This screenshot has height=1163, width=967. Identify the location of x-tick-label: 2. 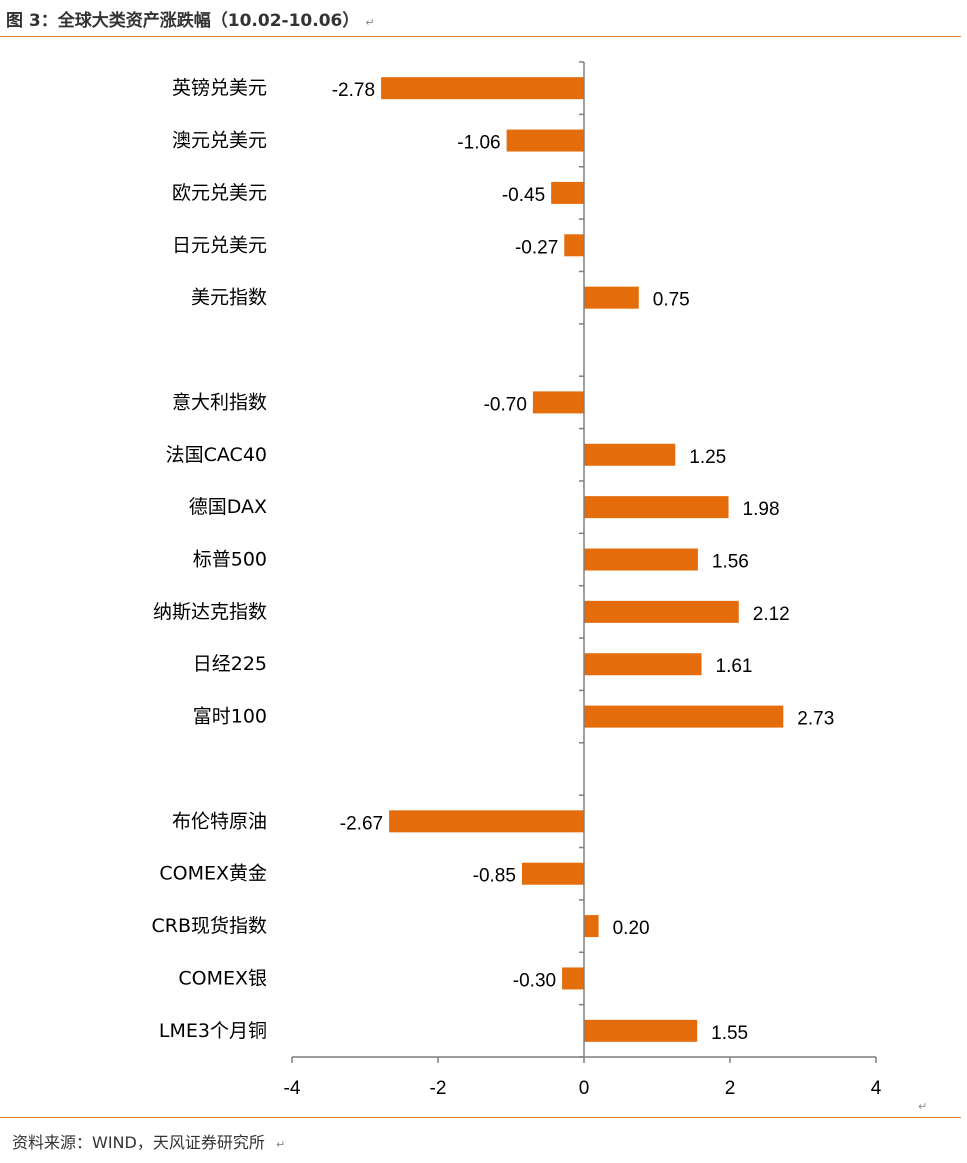
(730, 1088).